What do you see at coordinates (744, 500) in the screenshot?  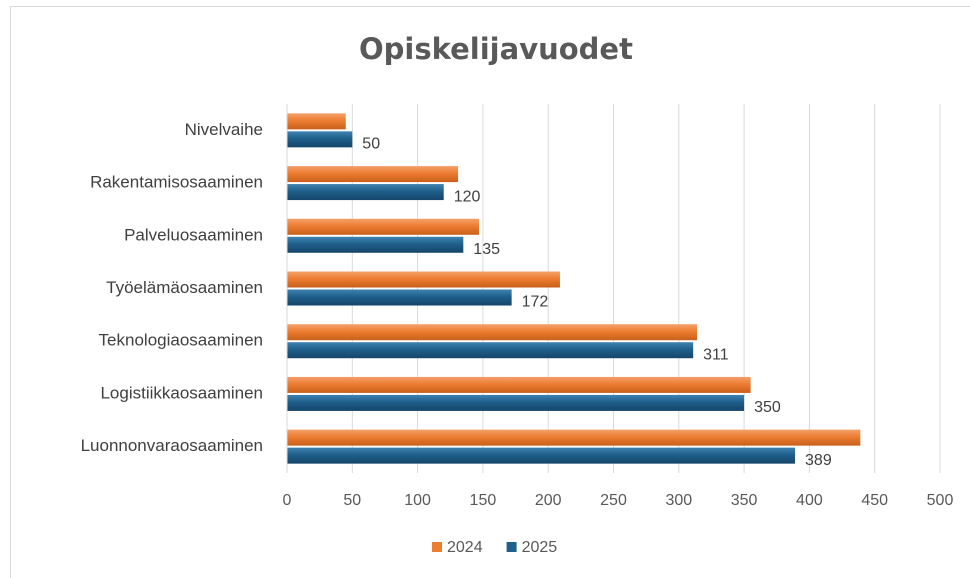 I see `x-tick-label: 350` at bounding box center [744, 500].